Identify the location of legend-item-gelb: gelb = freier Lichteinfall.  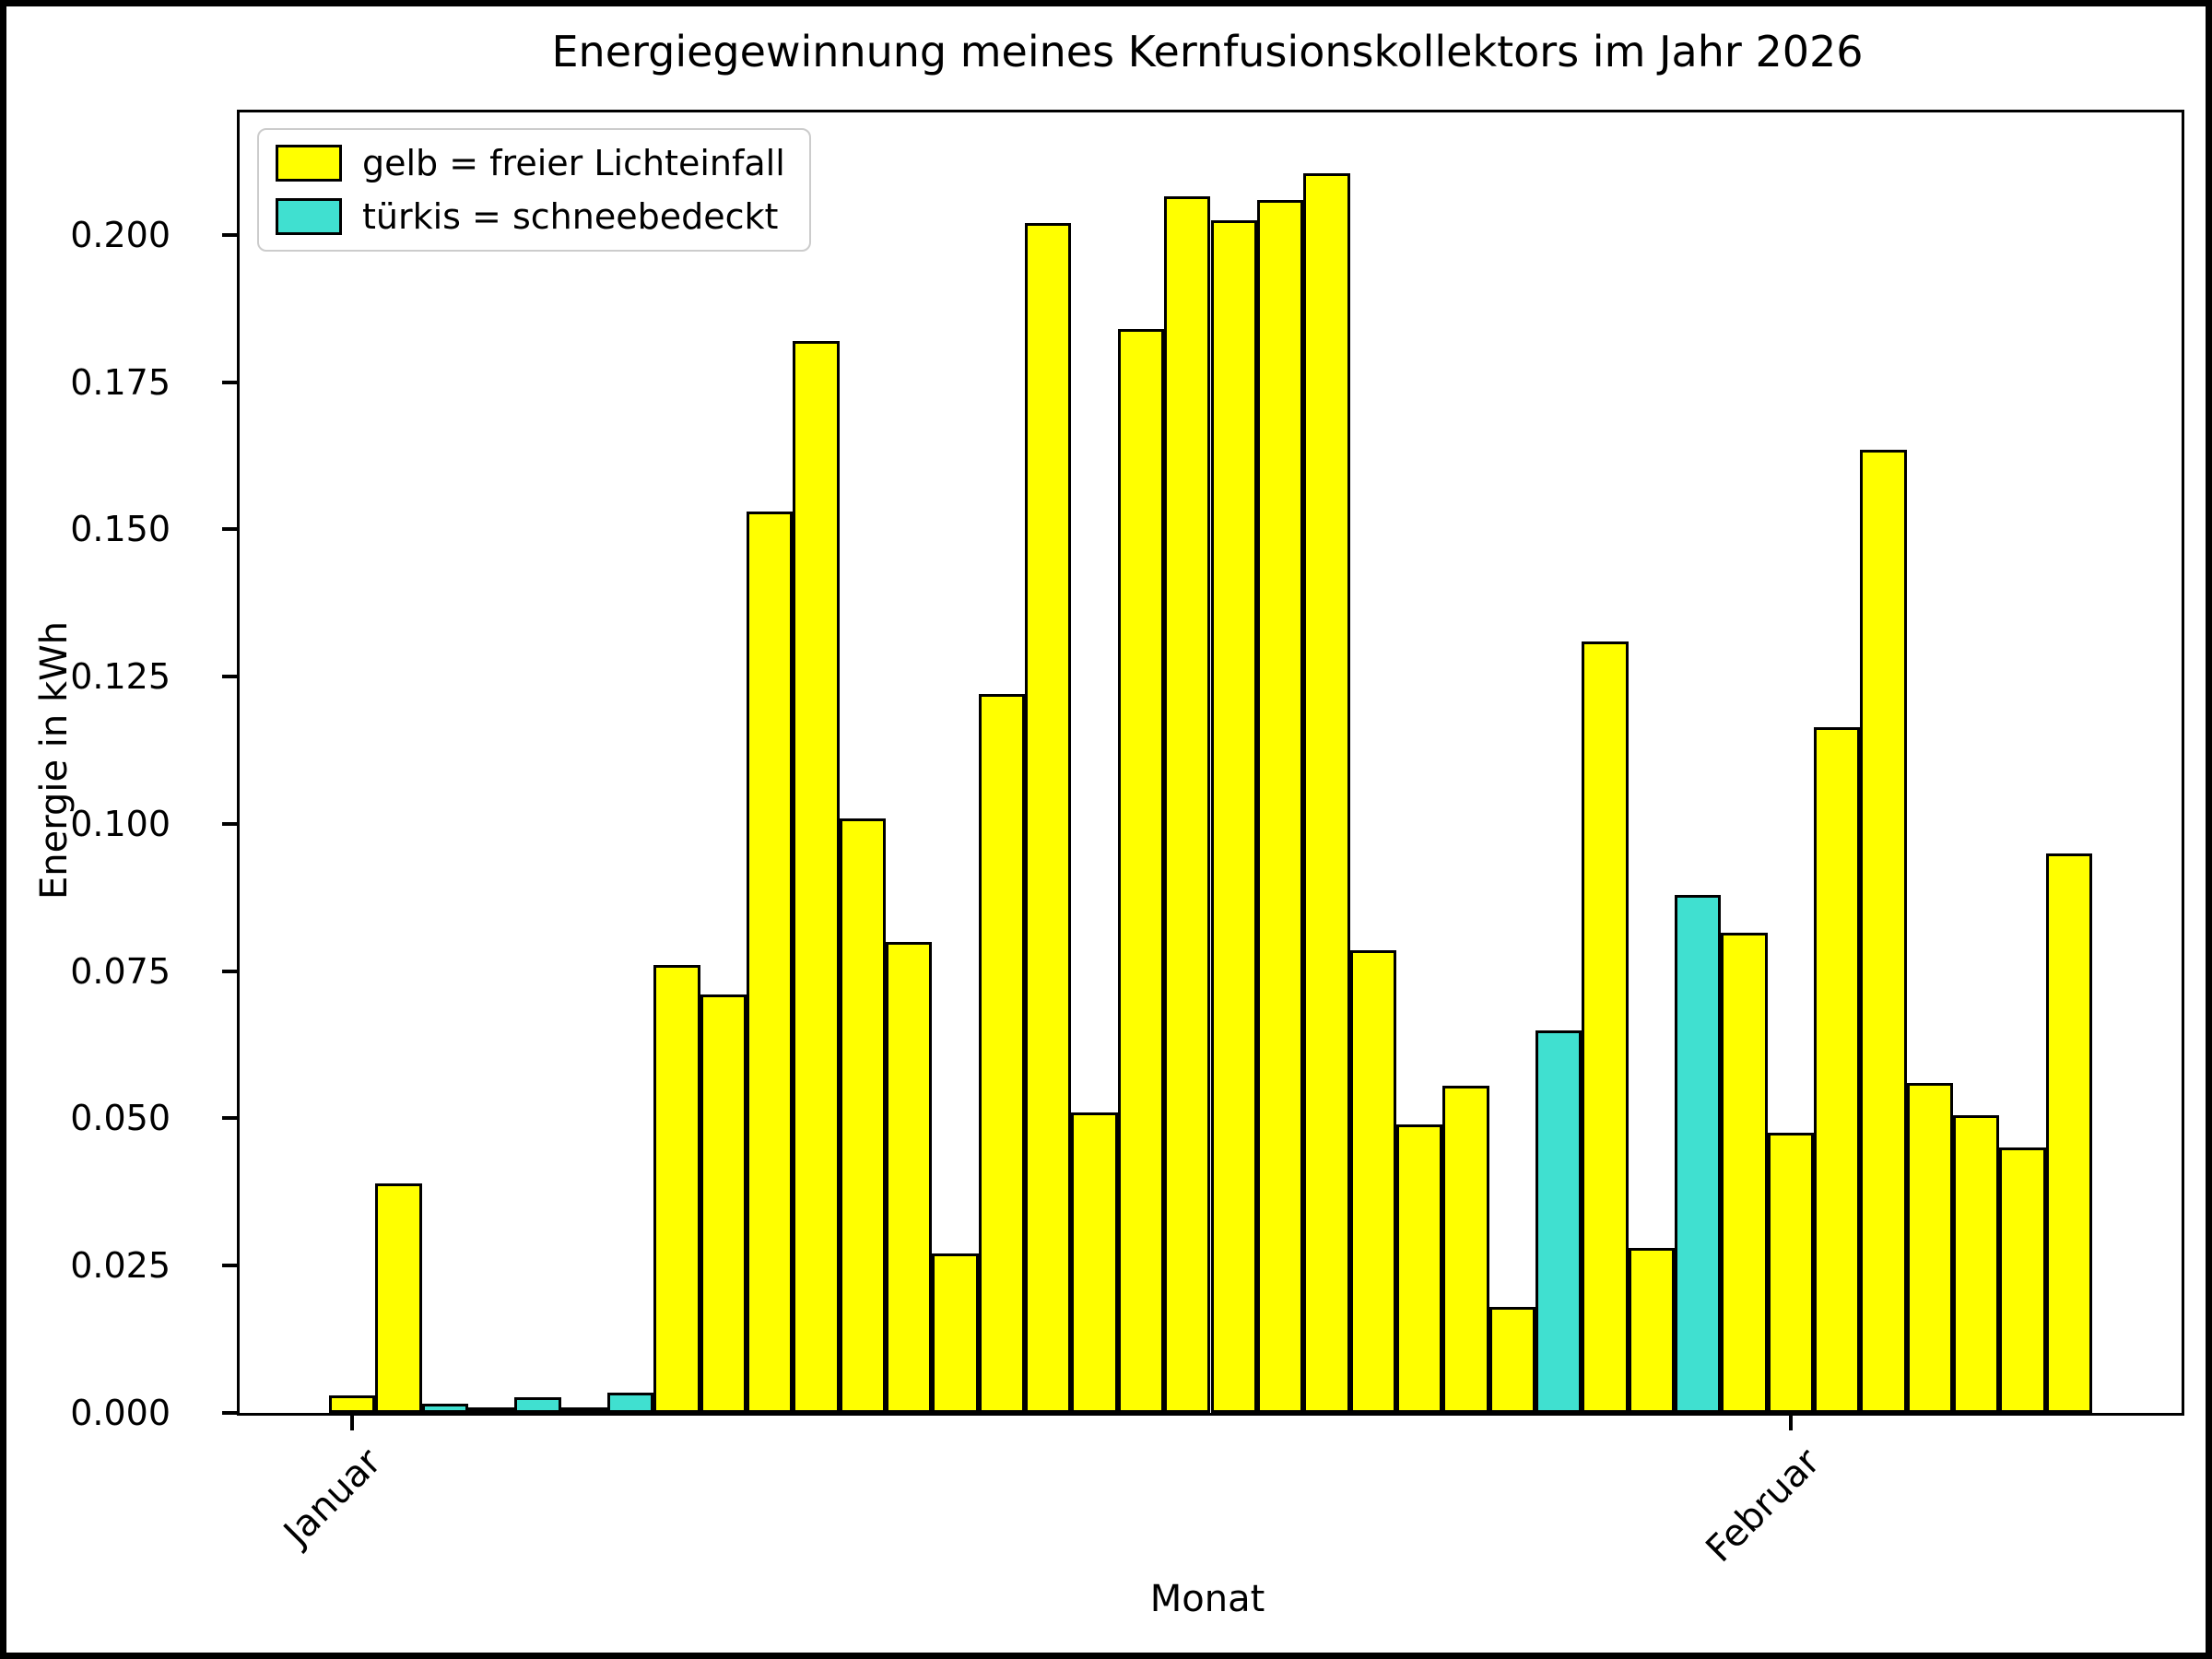
(530, 163).